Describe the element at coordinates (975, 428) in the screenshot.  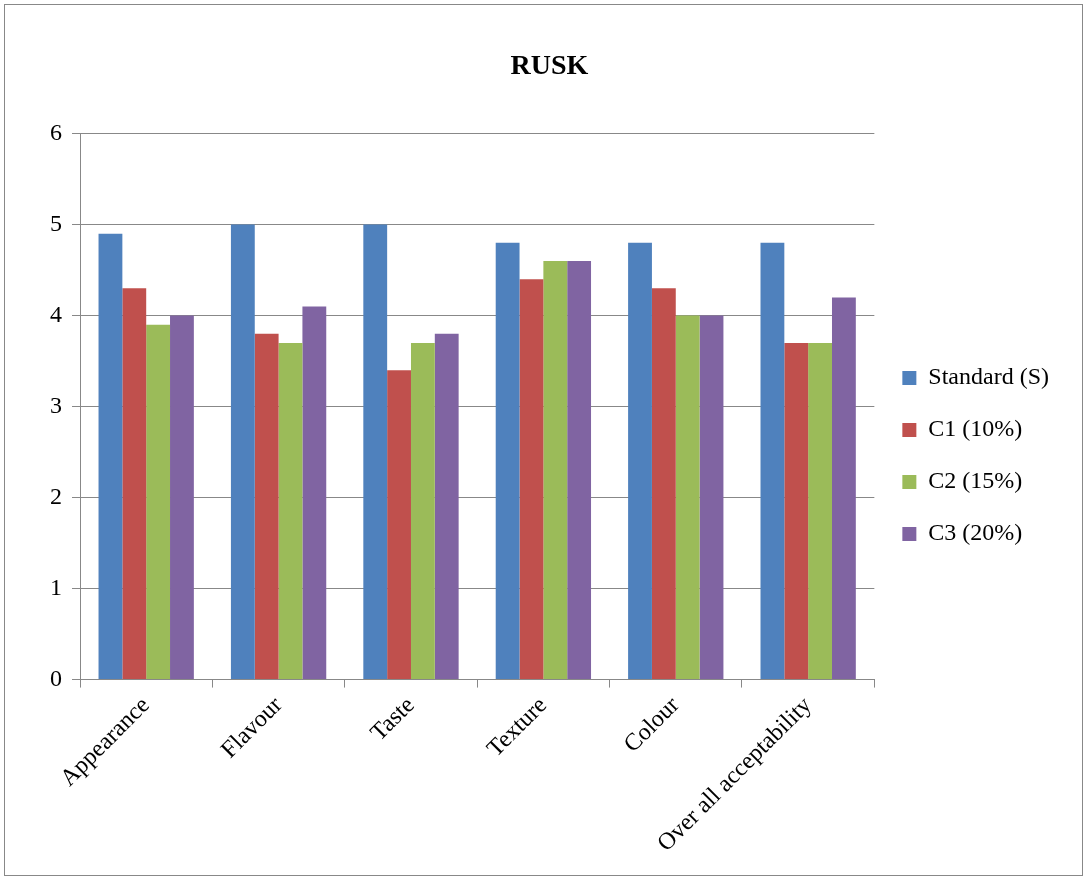
I see `legend-label: C1 (10%)` at that location.